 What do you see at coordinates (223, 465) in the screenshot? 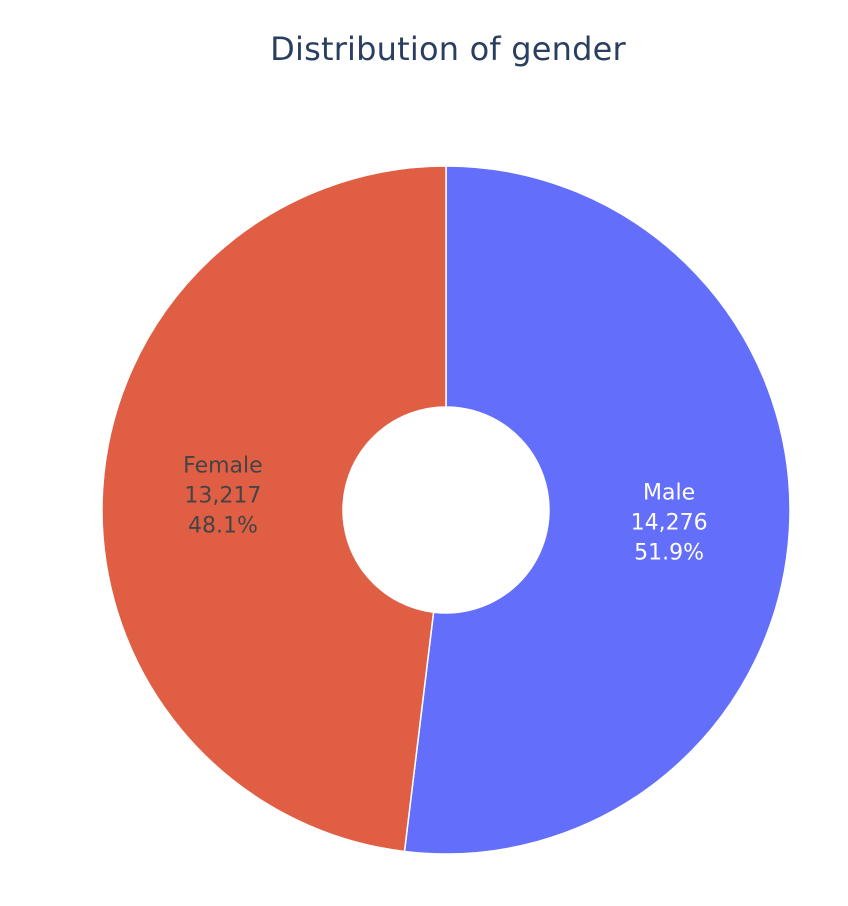
I see `slice-name-label: Female` at bounding box center [223, 465].